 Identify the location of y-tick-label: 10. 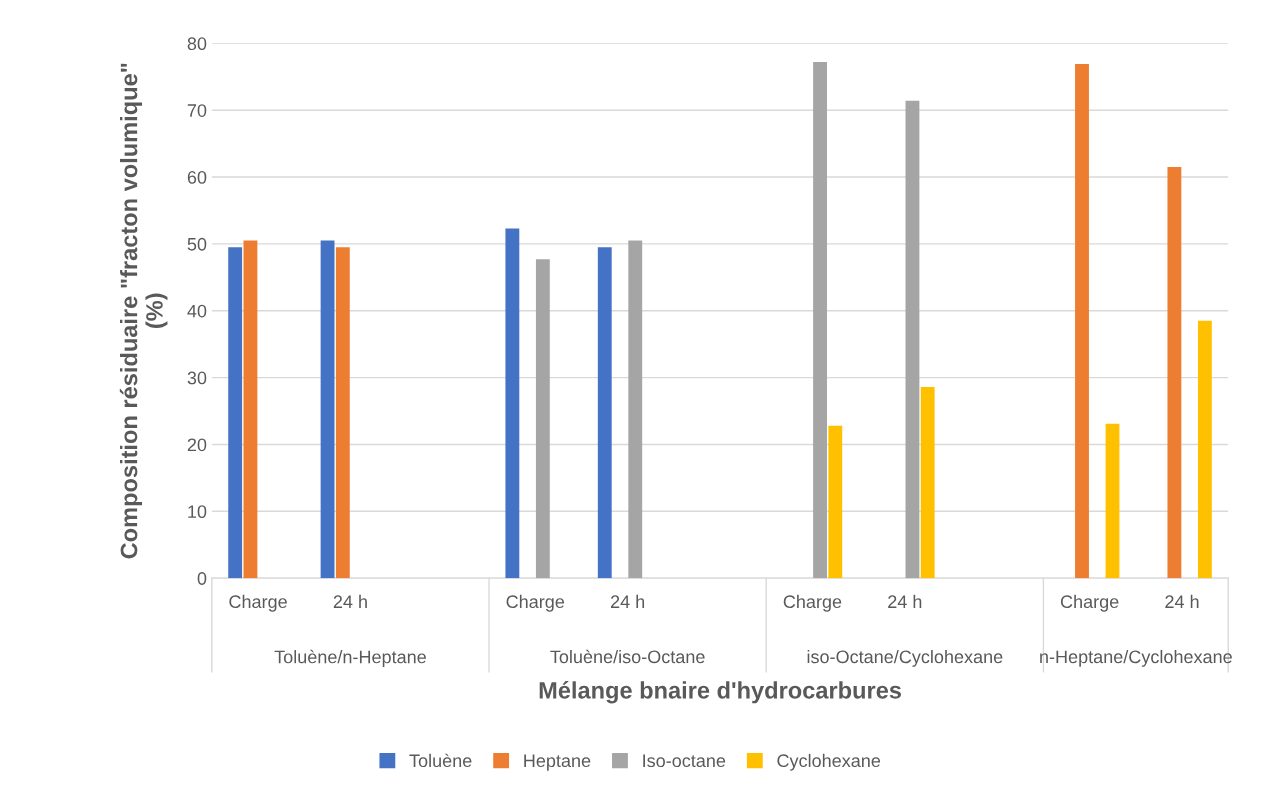
(197, 512).